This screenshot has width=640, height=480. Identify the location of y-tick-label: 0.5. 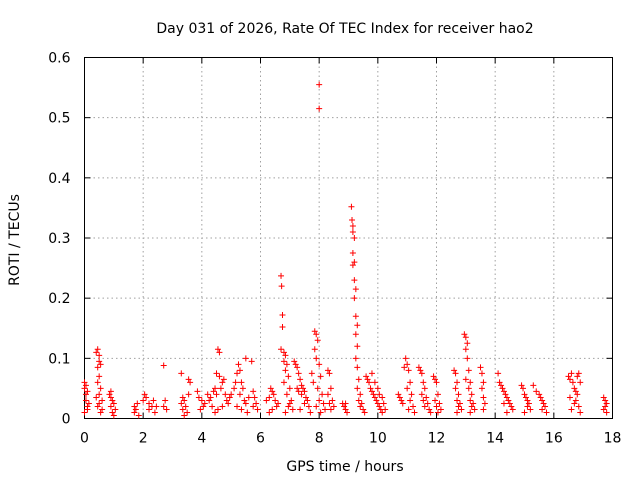
(59, 119).